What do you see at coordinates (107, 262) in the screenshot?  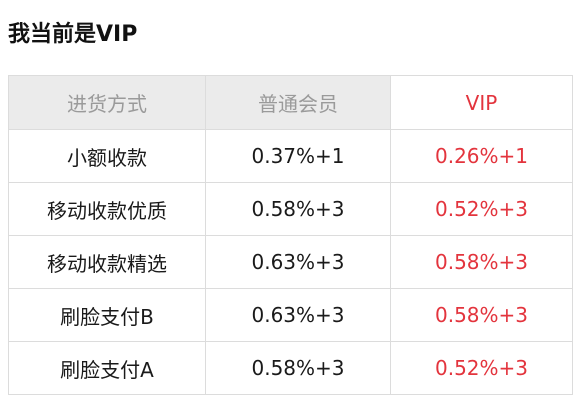 I see `method-cell: 移动收款精选` at bounding box center [107, 262].